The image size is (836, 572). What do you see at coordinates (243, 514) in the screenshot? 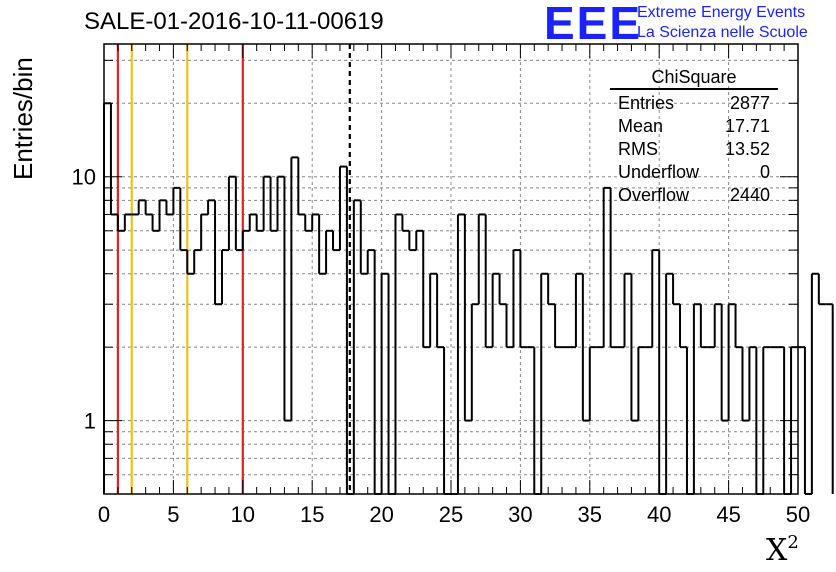
I see `x-tick-label: 10` at bounding box center [243, 514].